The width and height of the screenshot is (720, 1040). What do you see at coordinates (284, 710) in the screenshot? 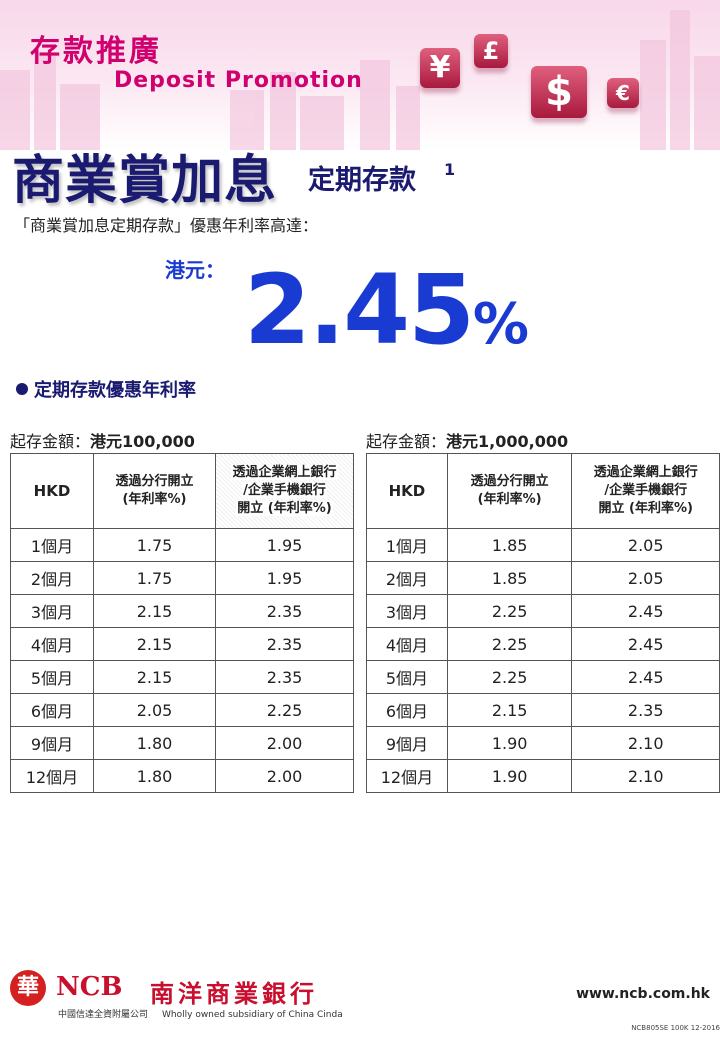
I see `online-rate-cell: 2.25` at bounding box center [284, 710].